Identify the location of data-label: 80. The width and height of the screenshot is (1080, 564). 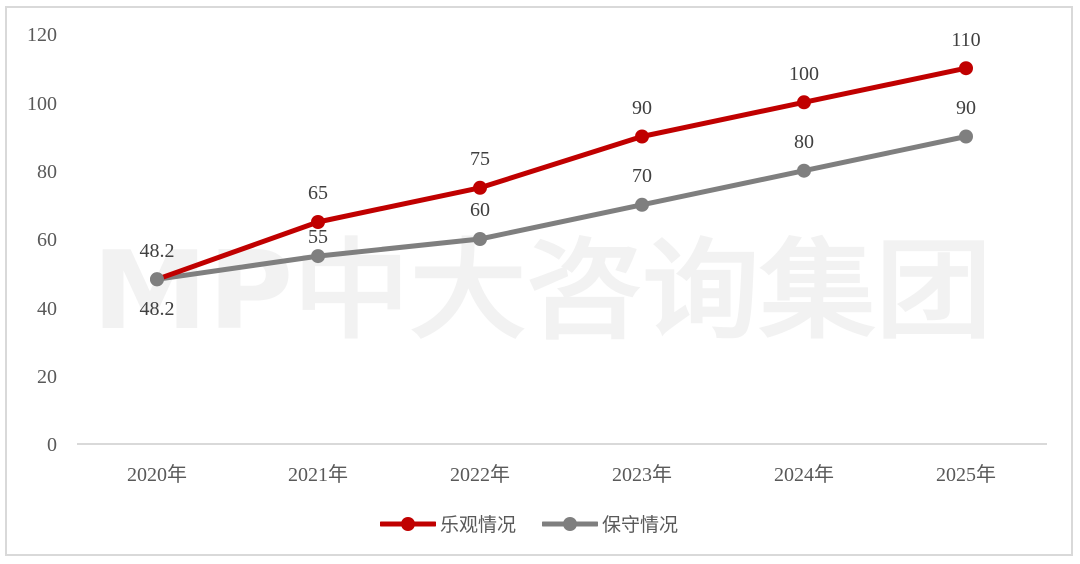
(804, 142).